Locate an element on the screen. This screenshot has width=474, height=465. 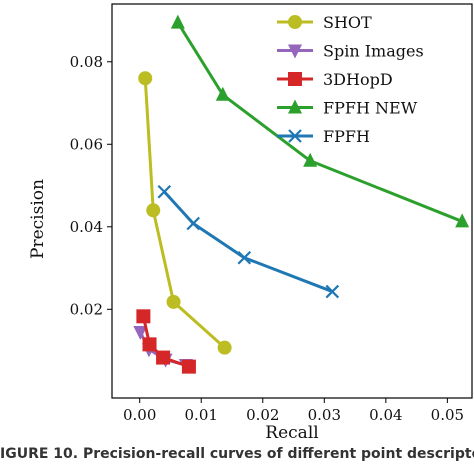
legend-marker-spin-images is located at coordinates (295, 51).